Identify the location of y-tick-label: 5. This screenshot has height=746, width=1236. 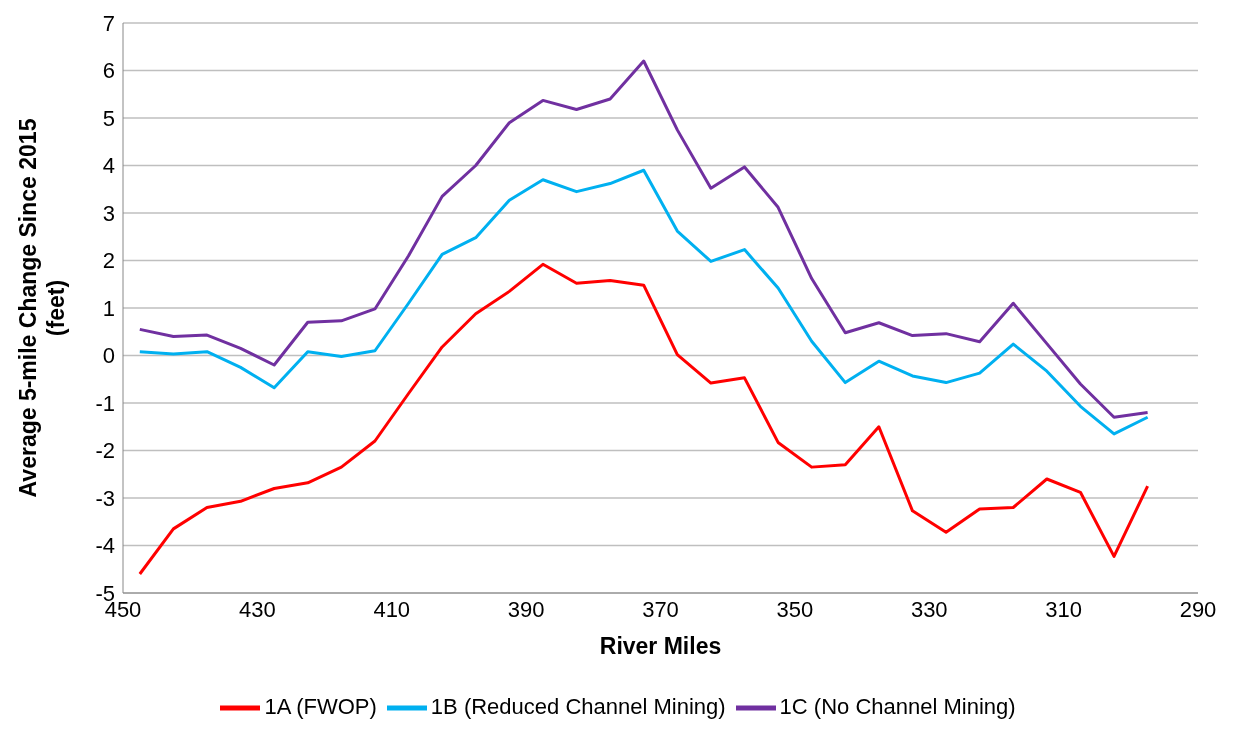
(108, 118).